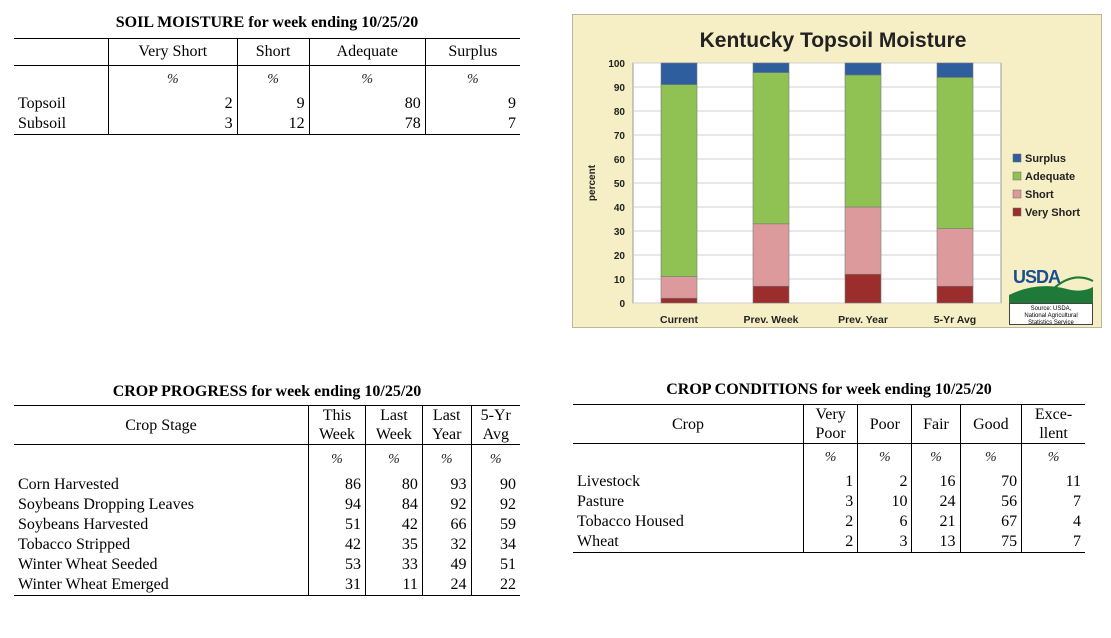 The image size is (1111, 638). I want to click on col-very-poor: Very Poor, so click(830, 424).